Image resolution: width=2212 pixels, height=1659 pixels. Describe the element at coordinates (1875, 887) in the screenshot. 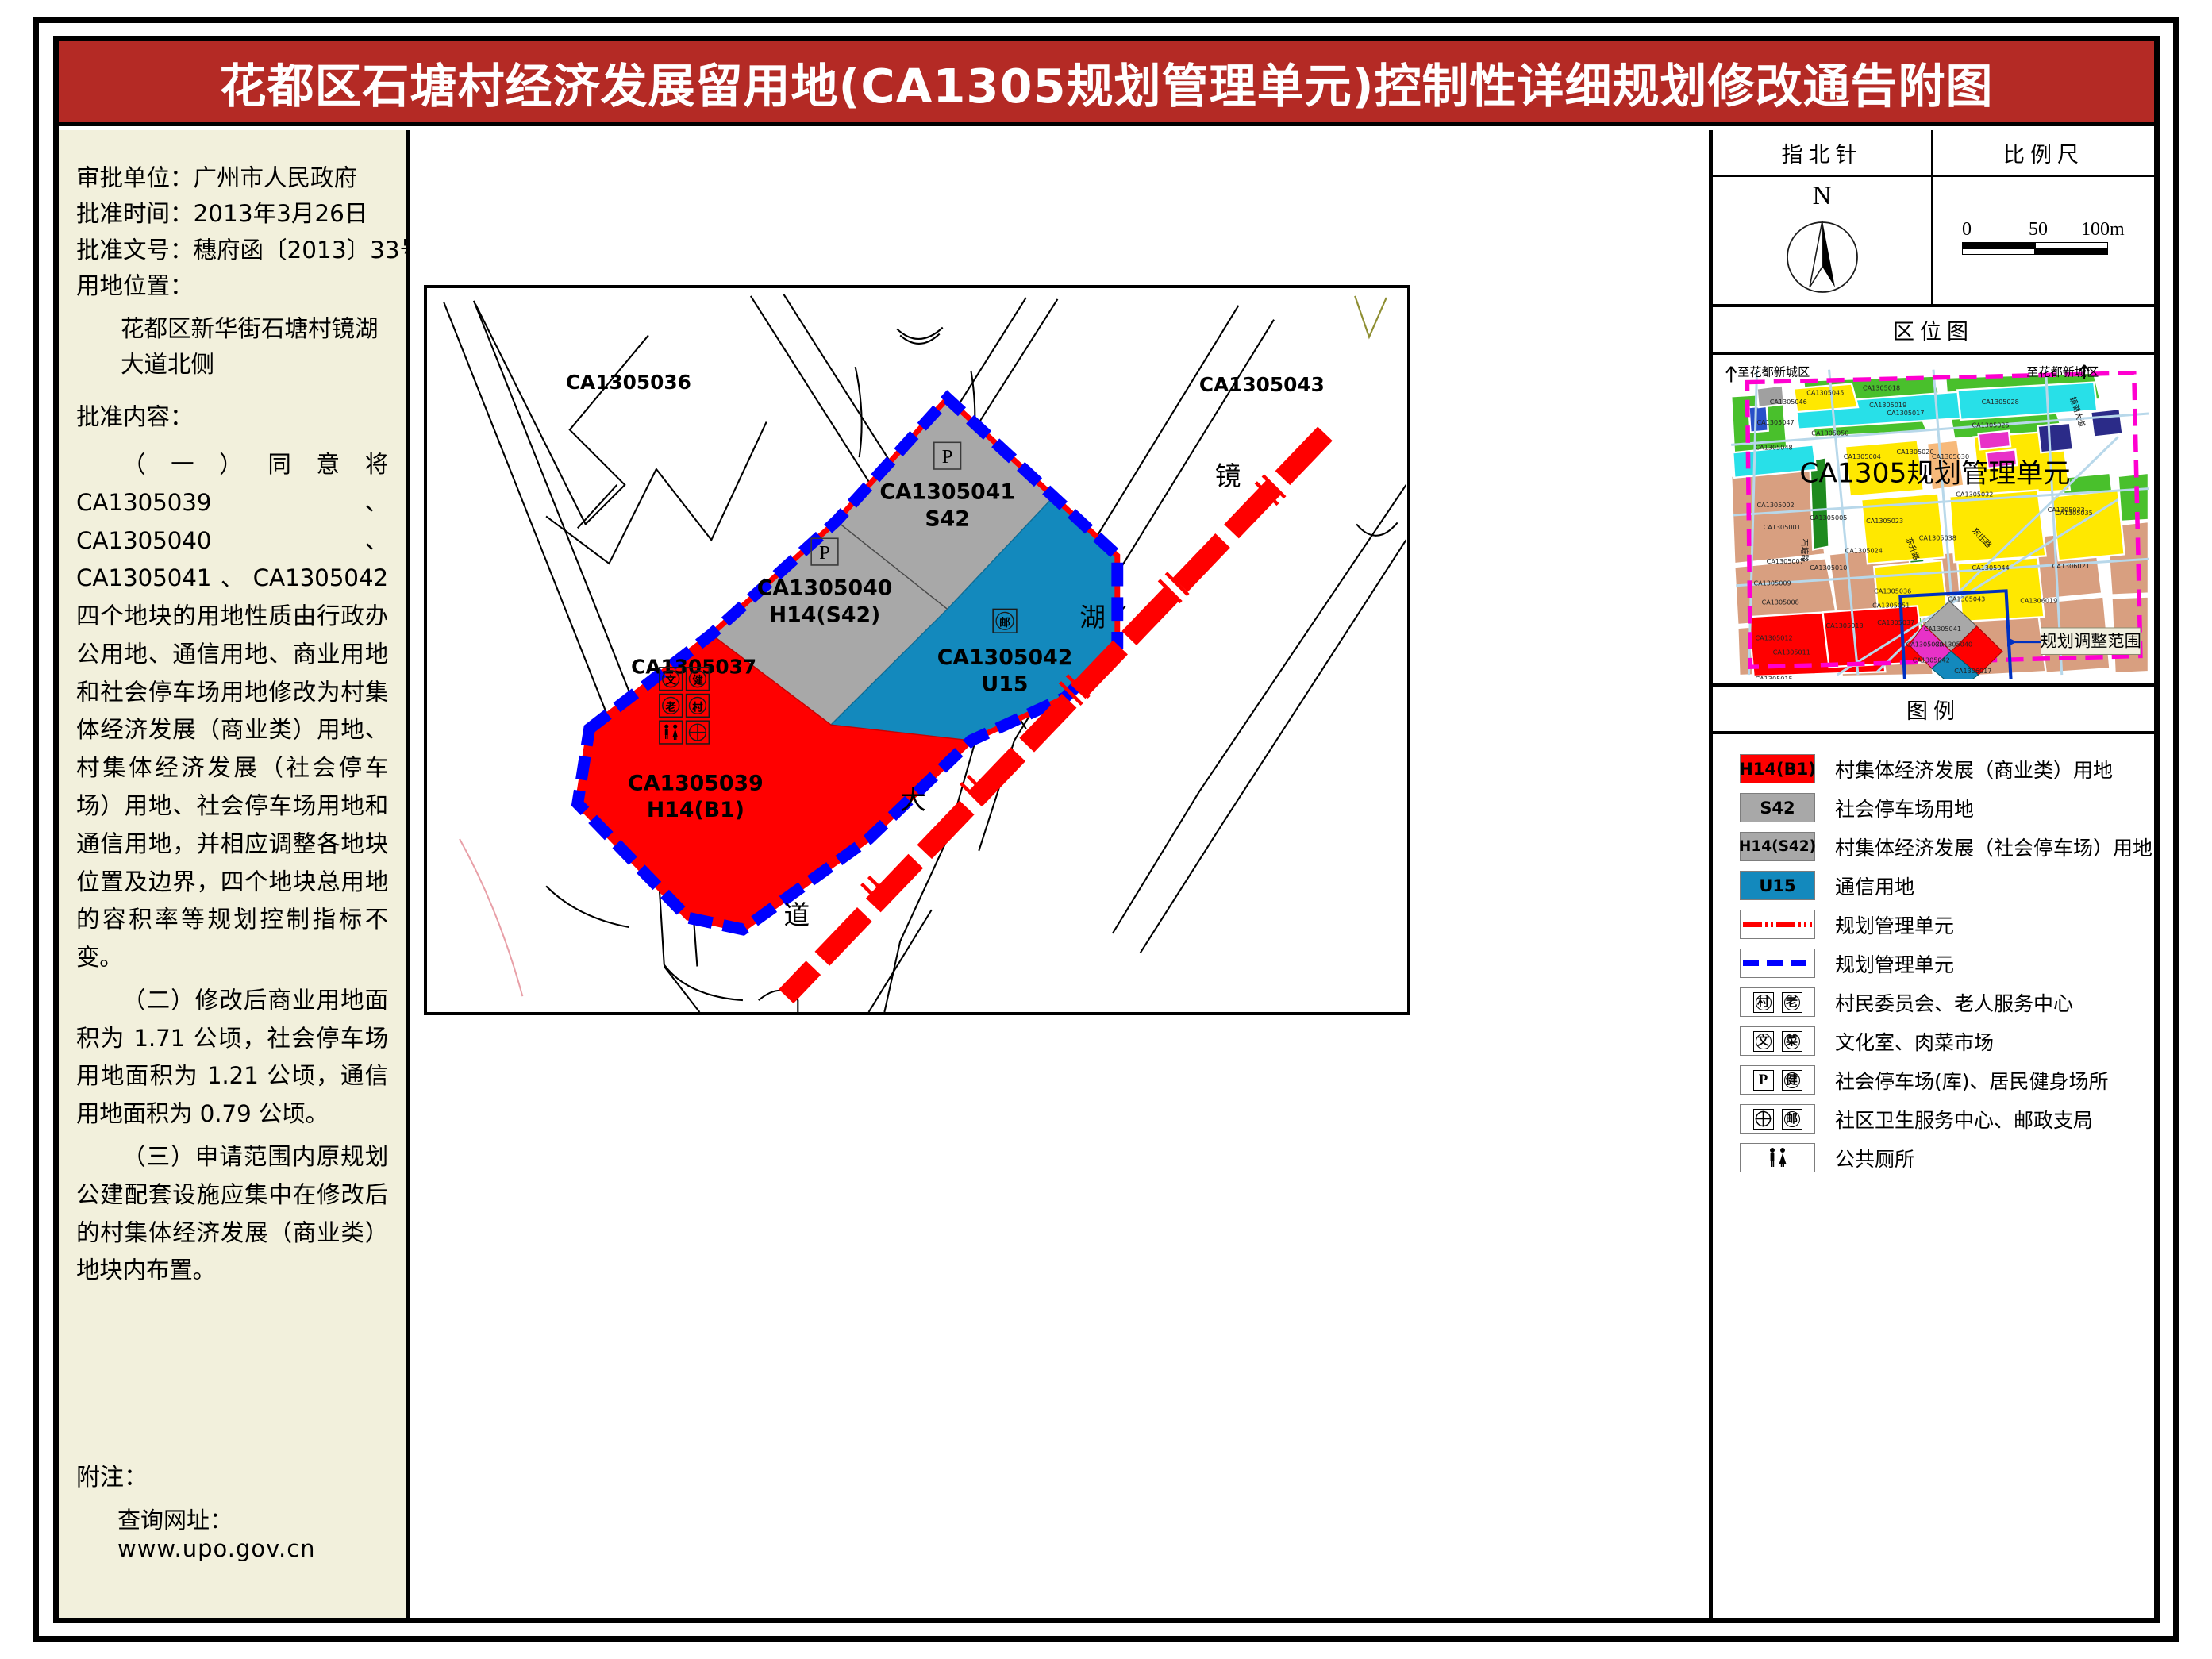

I see `legend-label-u15: 通信用地` at that location.